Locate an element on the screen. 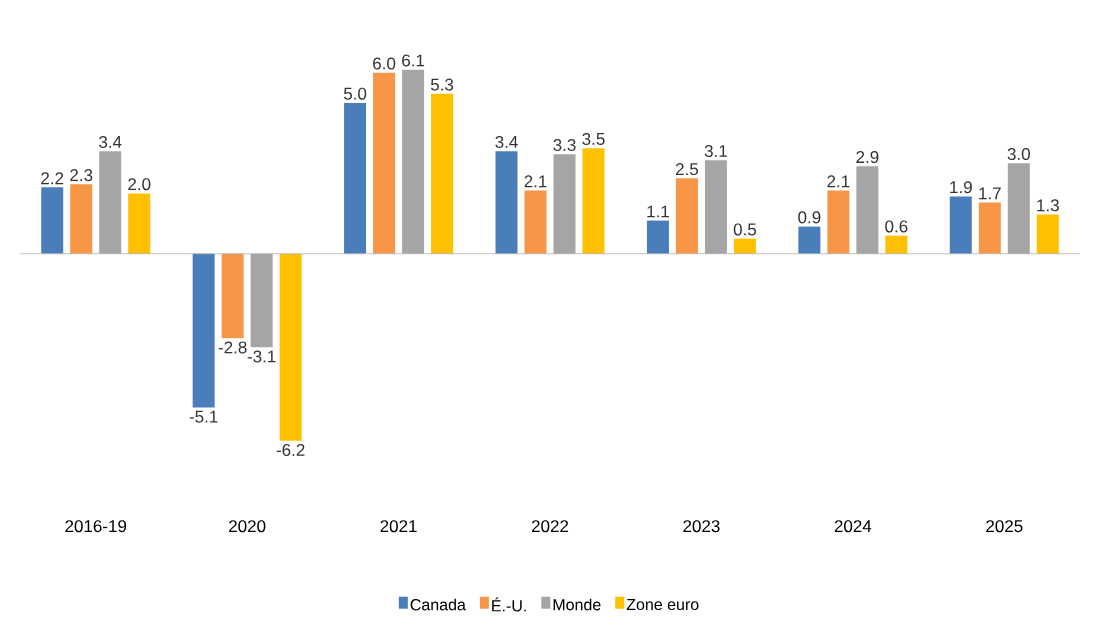  data-label: 0.9 is located at coordinates (809, 217).